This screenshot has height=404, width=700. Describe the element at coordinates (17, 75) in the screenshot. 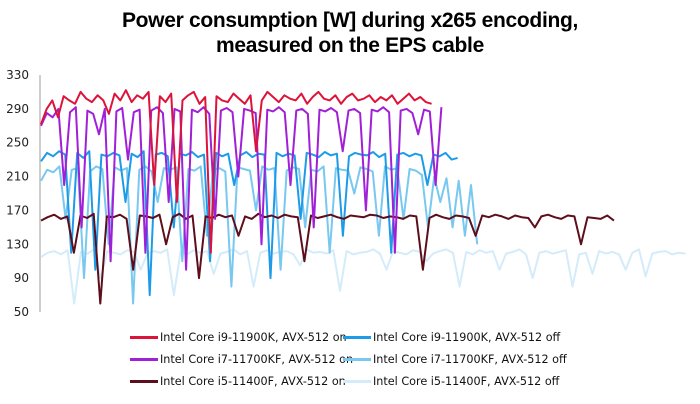

I see `y-tick-label: 330` at that location.